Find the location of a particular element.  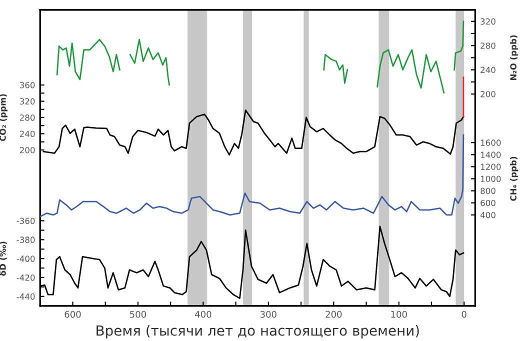

y2-tick-label: 1200 is located at coordinates (490, 167).